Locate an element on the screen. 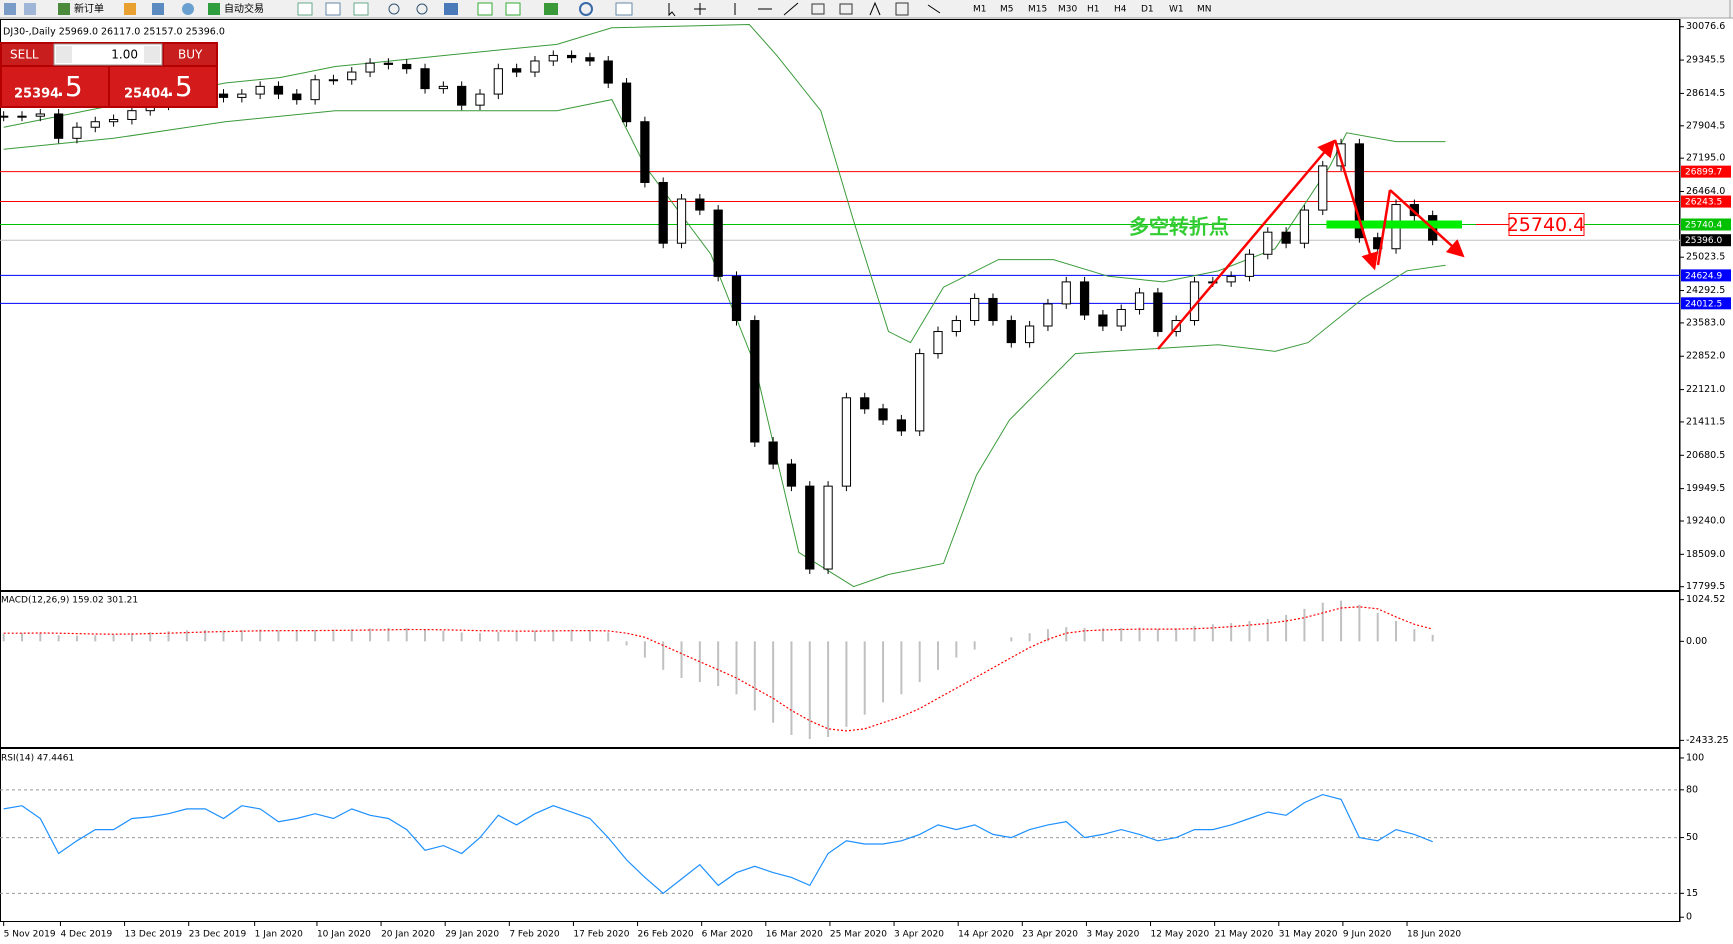  y-tick-label: 25023.5 is located at coordinates (1705, 257).